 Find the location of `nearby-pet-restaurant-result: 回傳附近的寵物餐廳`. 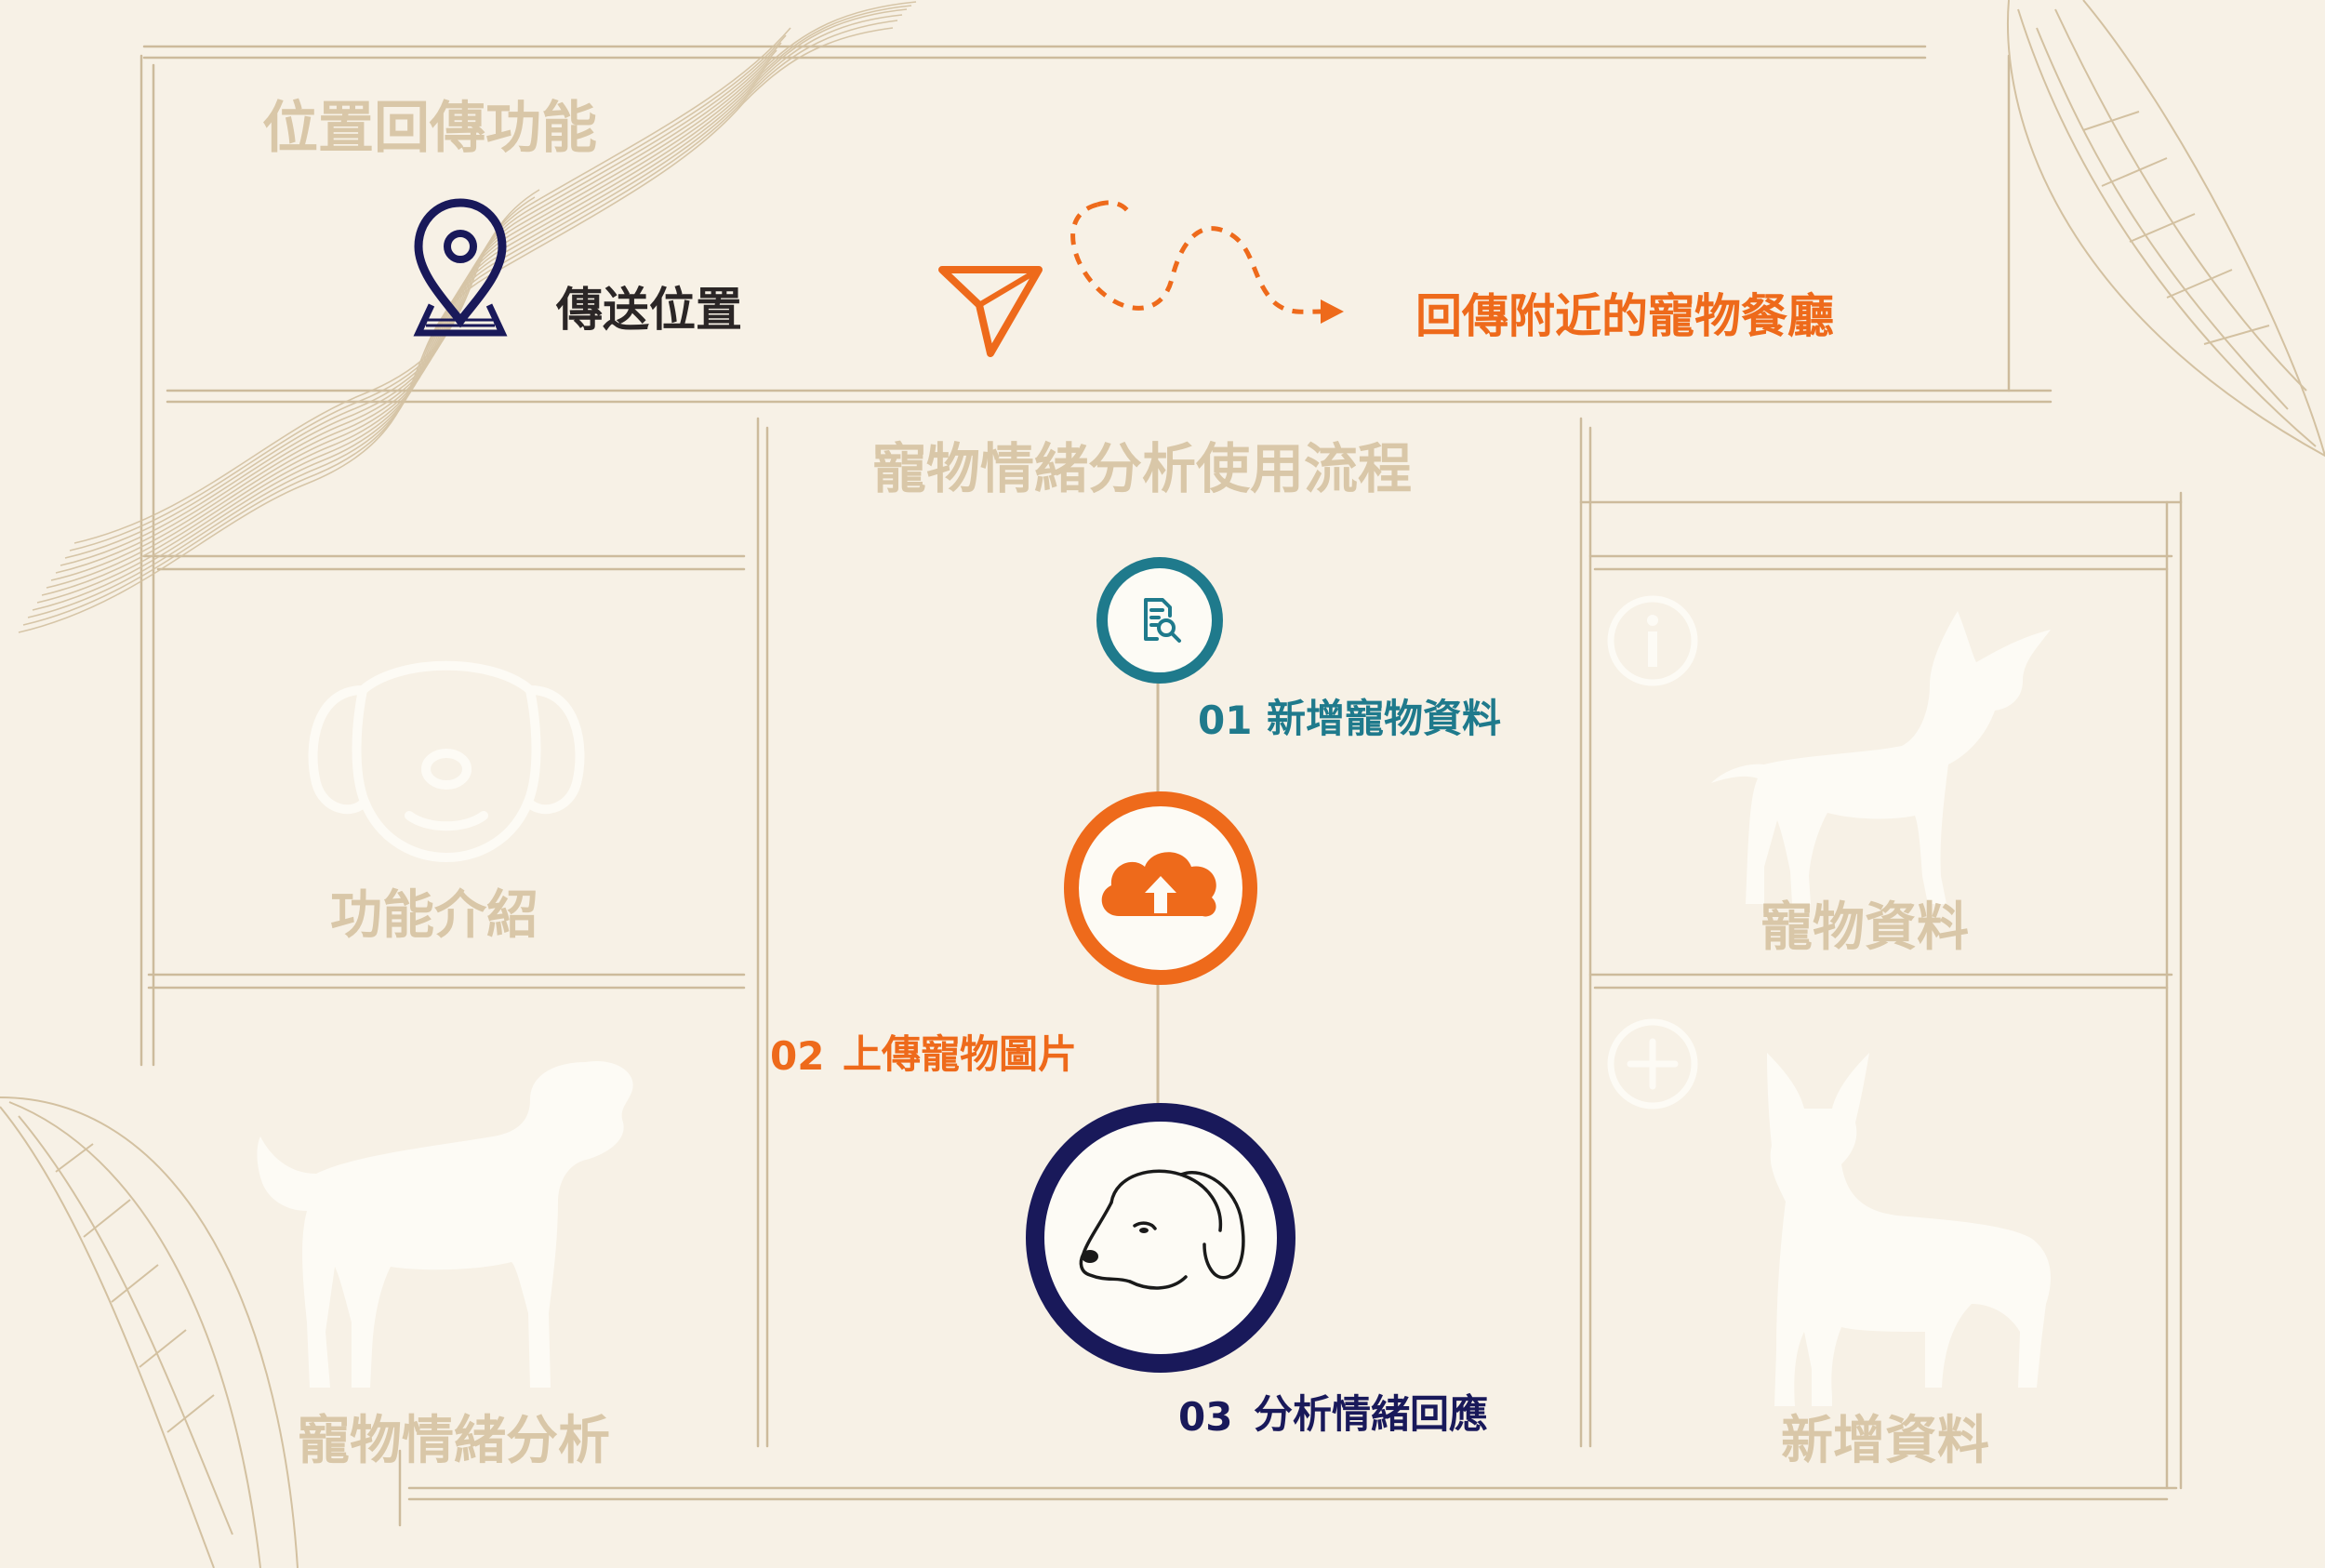

nearby-pet-restaurant-result: 回傳附近的寵物餐廳 is located at coordinates (1664, 318).